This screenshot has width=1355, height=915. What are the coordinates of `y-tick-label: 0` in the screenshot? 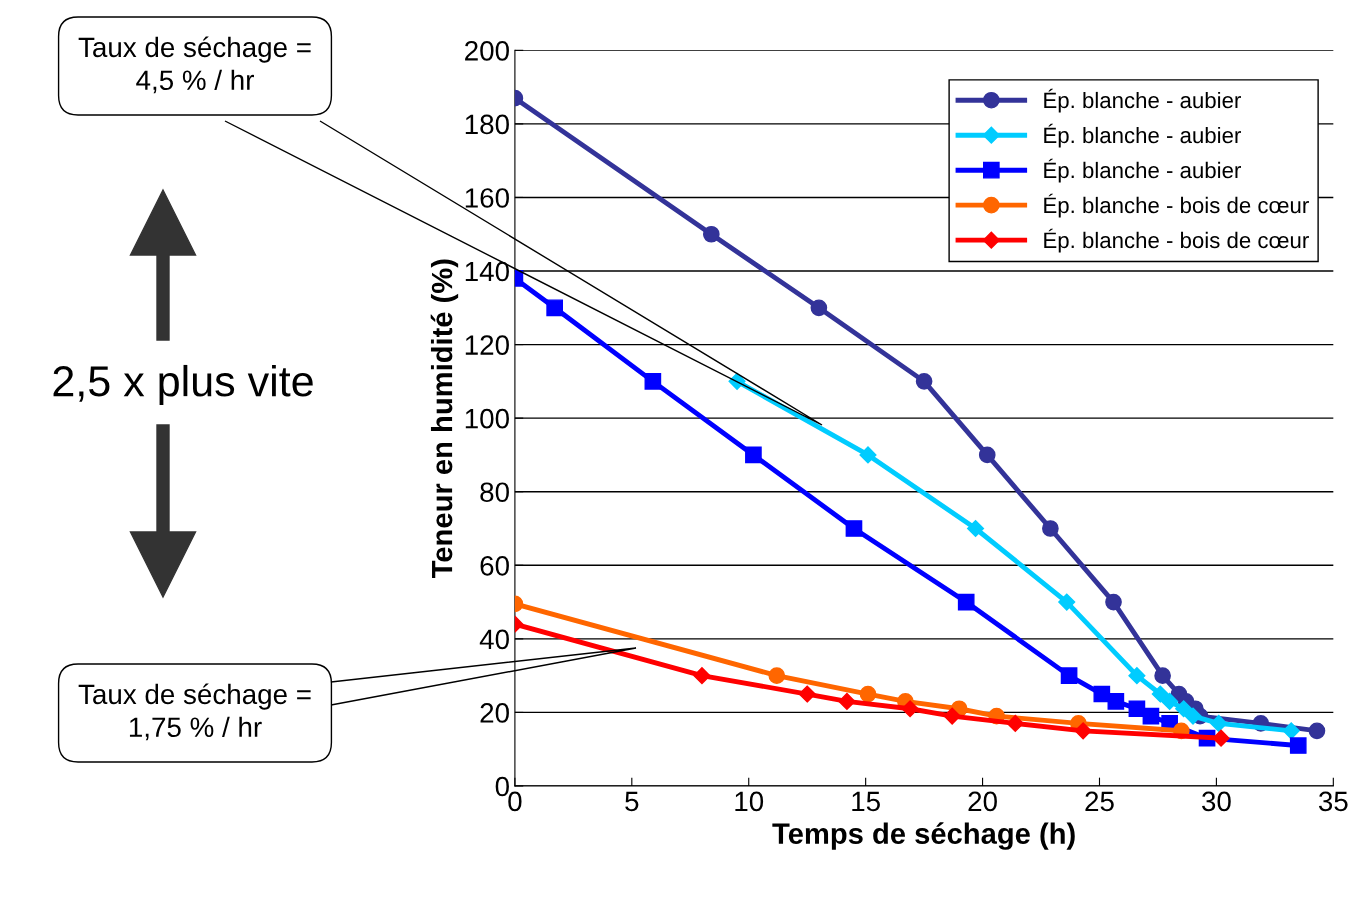 It's located at (502, 786).